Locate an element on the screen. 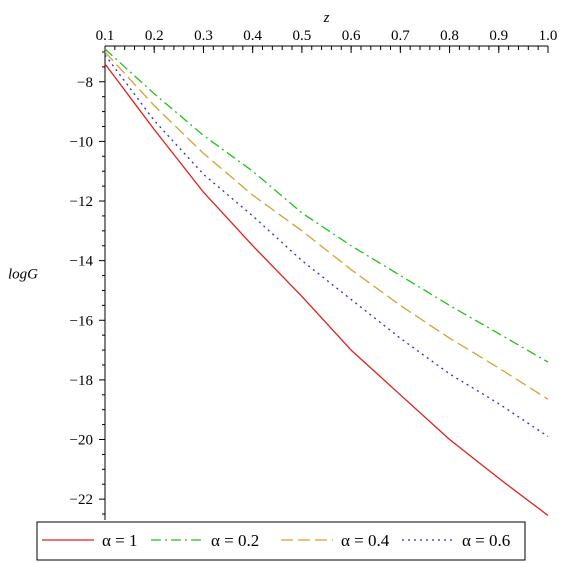 The width and height of the screenshot is (564, 563). legend-label-3: α = 0.4 is located at coordinates (365, 540).